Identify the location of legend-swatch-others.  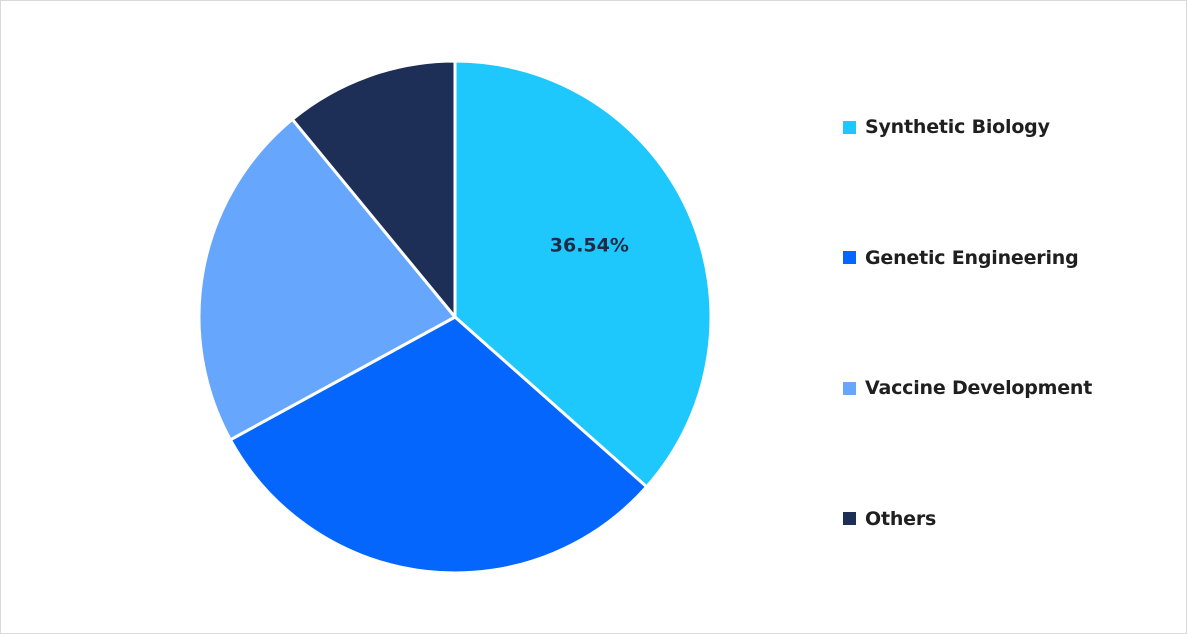
(849, 518).